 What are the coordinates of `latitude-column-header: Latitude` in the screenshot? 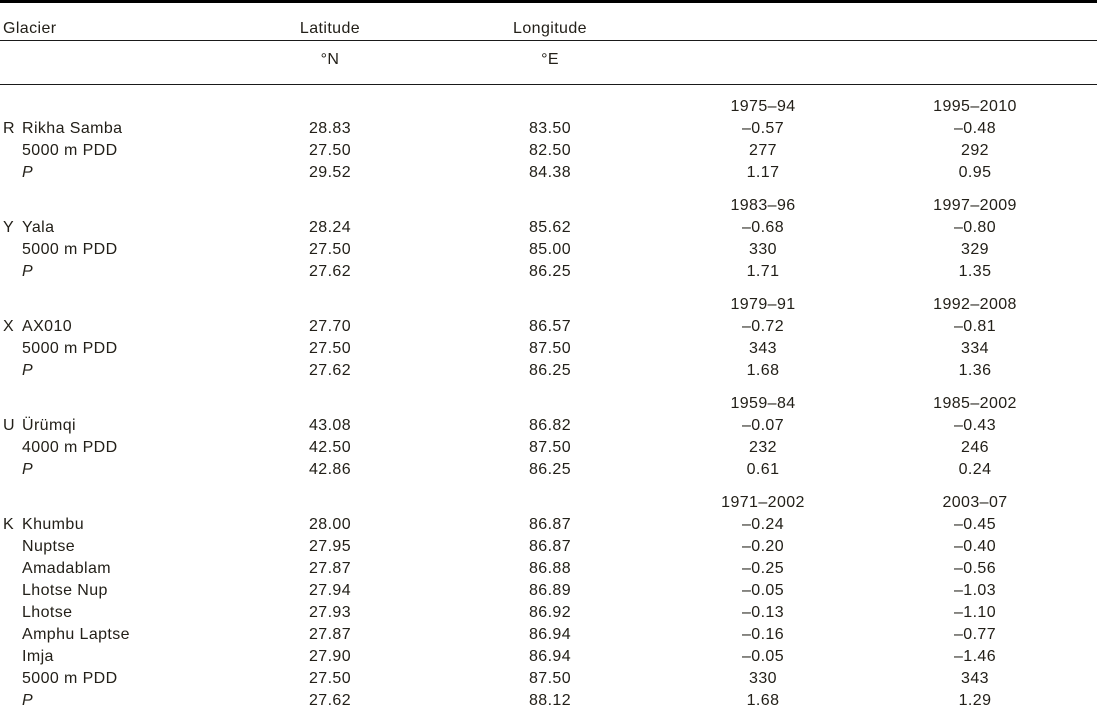 It's located at (330, 21).